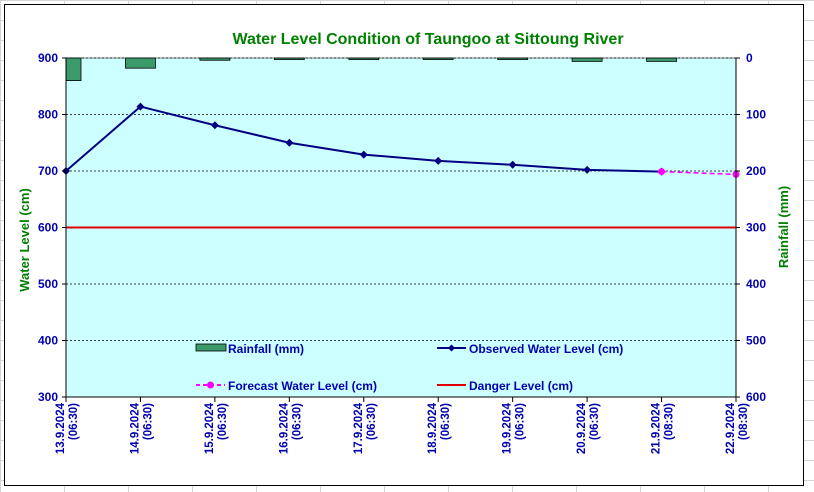 The height and width of the screenshot is (492, 814). What do you see at coordinates (48, 58) in the screenshot?
I see `left-tick-label: 900` at bounding box center [48, 58].